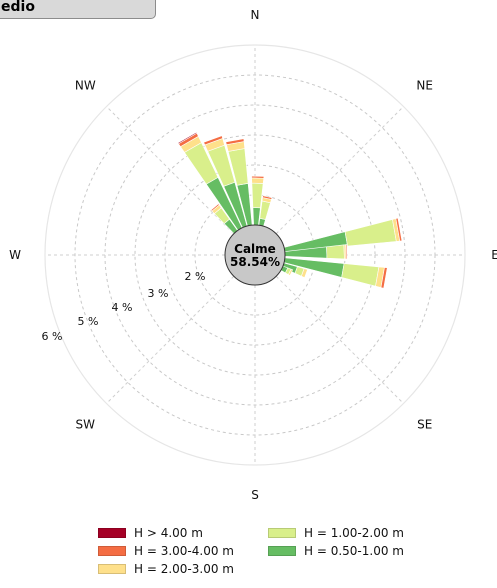 This screenshot has height=588, width=497. I want to click on radial-tick-label: 2 %, so click(195, 276).